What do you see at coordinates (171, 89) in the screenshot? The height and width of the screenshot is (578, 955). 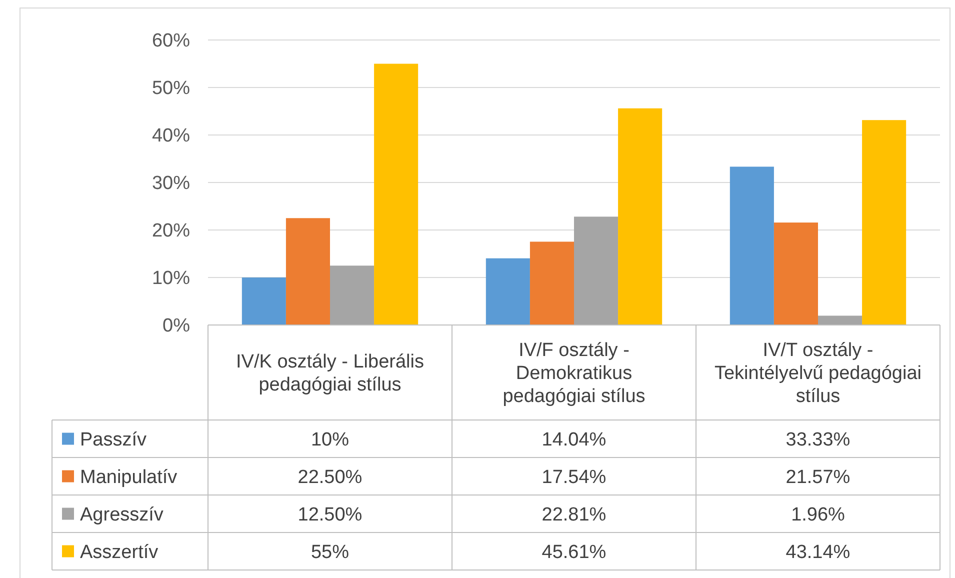 I see `y-tick-label: 50%` at bounding box center [171, 89].